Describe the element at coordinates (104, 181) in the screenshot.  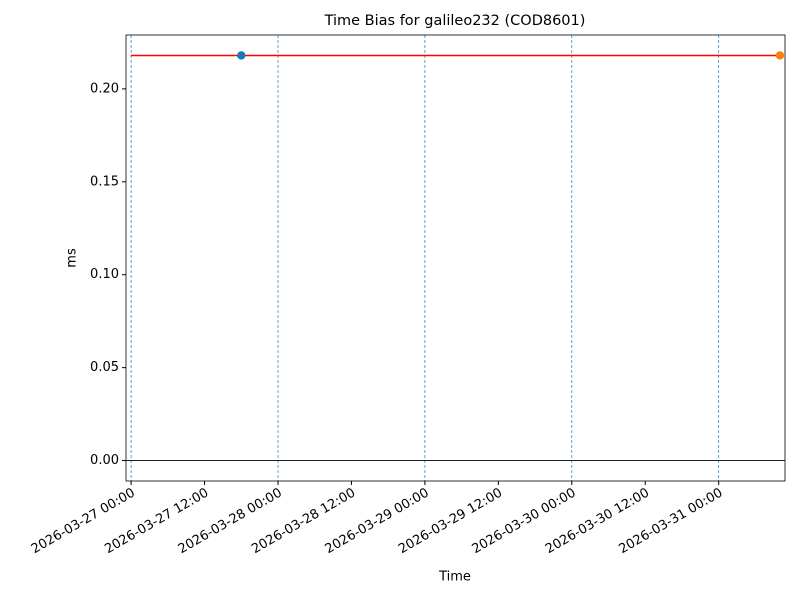
I see `y-tick-label: 0.15` at that location.